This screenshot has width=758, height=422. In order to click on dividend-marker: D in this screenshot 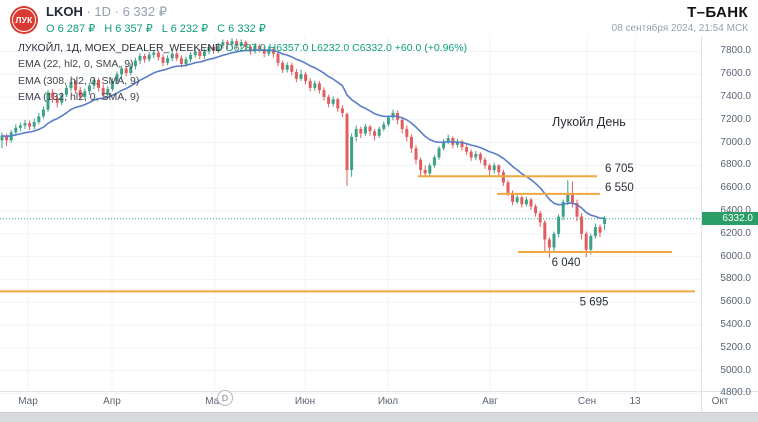, I will do `click(225, 398)`.